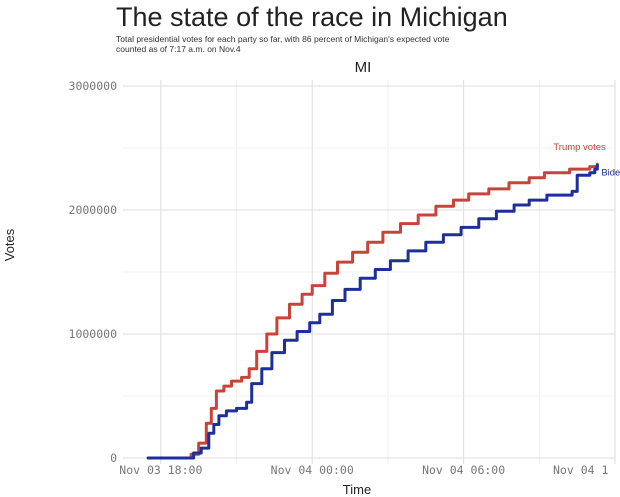 The image size is (620, 497). What do you see at coordinates (93, 334) in the screenshot?
I see `y-tick-label: 1000000` at bounding box center [93, 334].